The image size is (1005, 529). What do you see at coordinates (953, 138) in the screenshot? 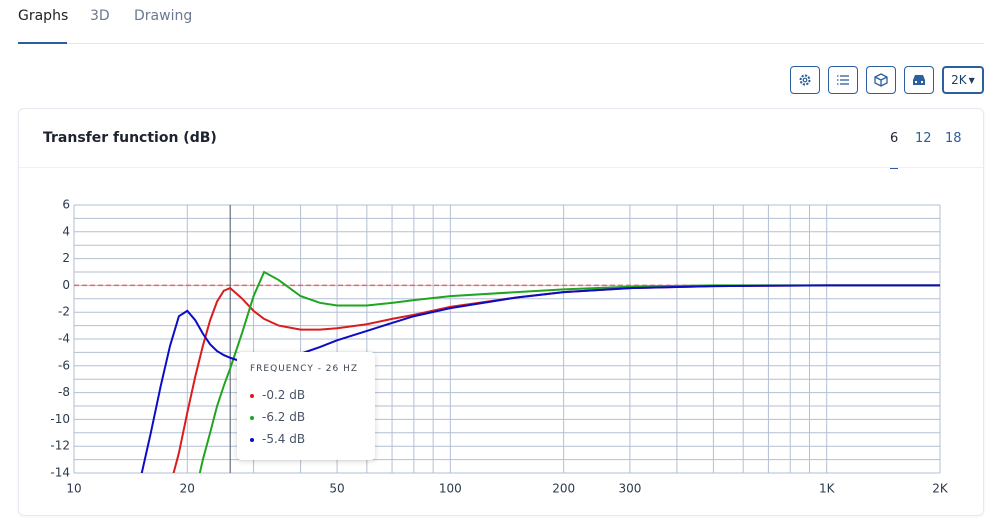
I see `order-option: 18` at bounding box center [953, 138].